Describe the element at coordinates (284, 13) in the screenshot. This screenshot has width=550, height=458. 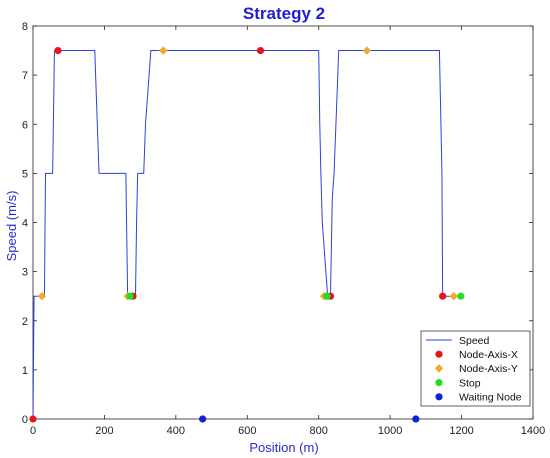
I see `chart-title: Strategy 2` at that location.